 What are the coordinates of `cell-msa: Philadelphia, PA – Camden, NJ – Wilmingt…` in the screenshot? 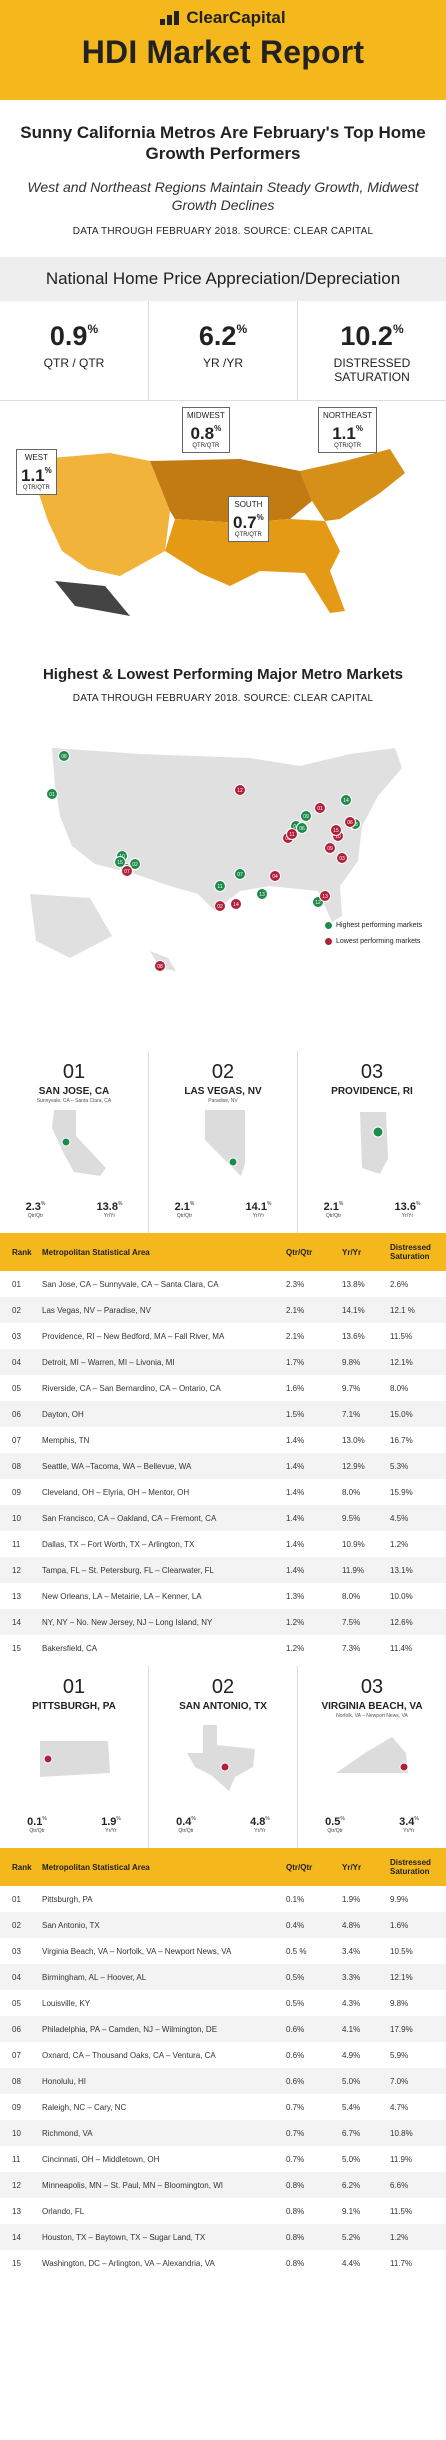 It's located at (160, 2029).